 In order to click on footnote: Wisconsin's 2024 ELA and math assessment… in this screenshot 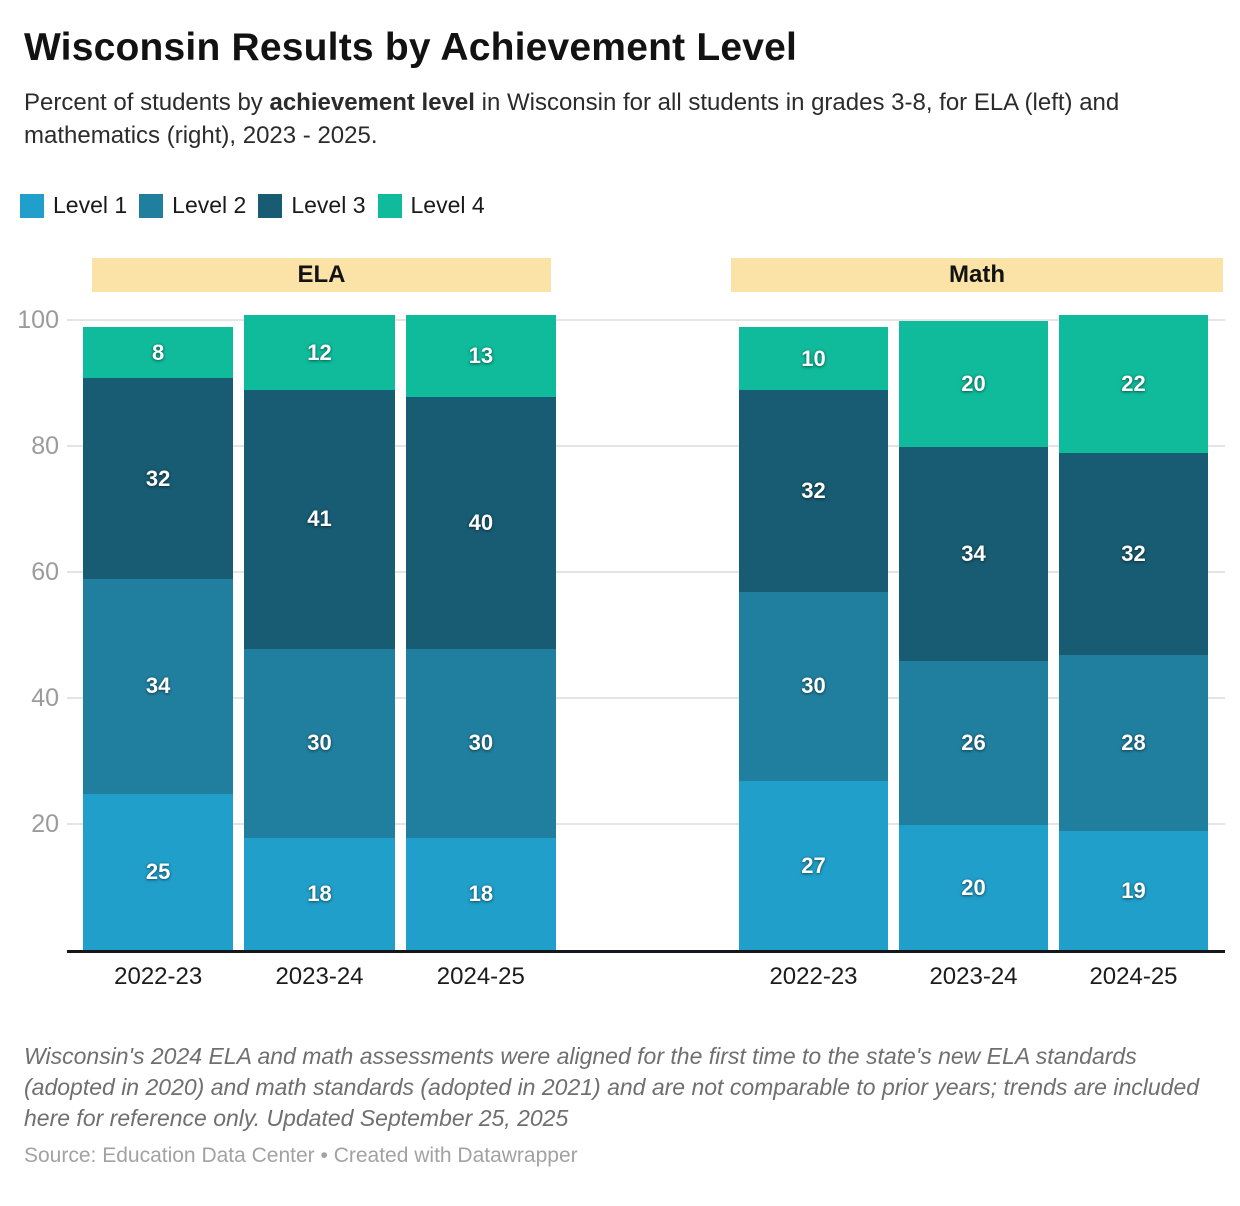, I will do `click(612, 1087)`.